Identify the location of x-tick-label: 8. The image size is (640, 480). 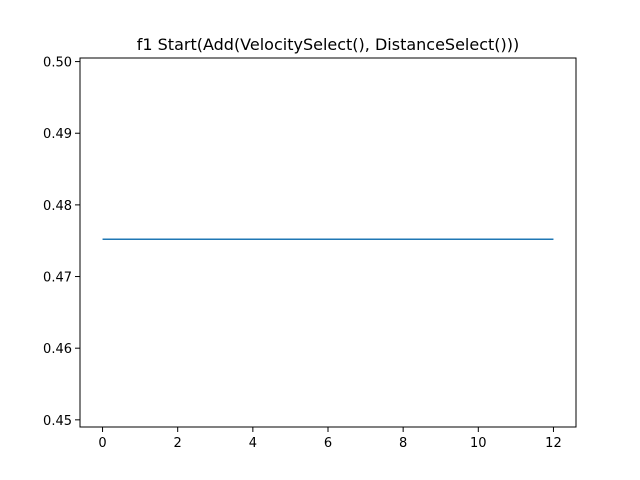
(403, 443).